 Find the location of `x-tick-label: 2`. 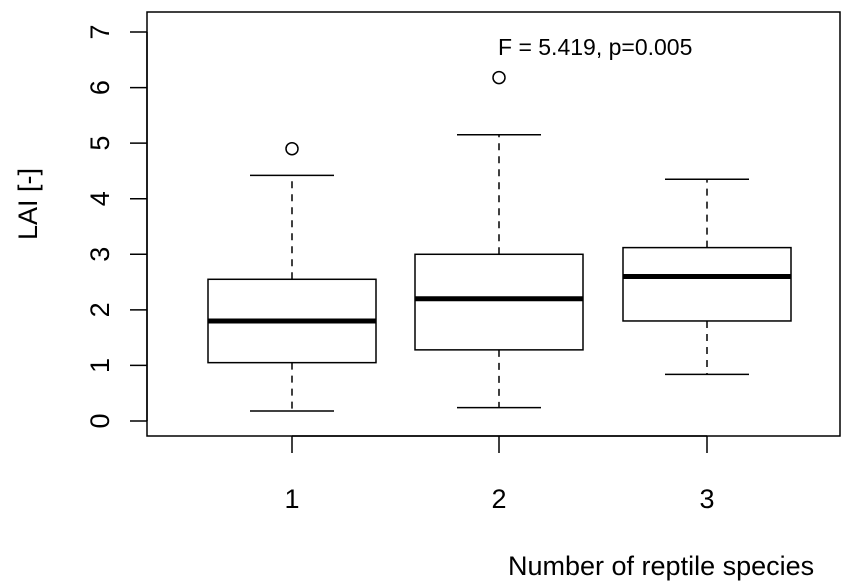

x-tick-label: 2 is located at coordinates (498, 499).